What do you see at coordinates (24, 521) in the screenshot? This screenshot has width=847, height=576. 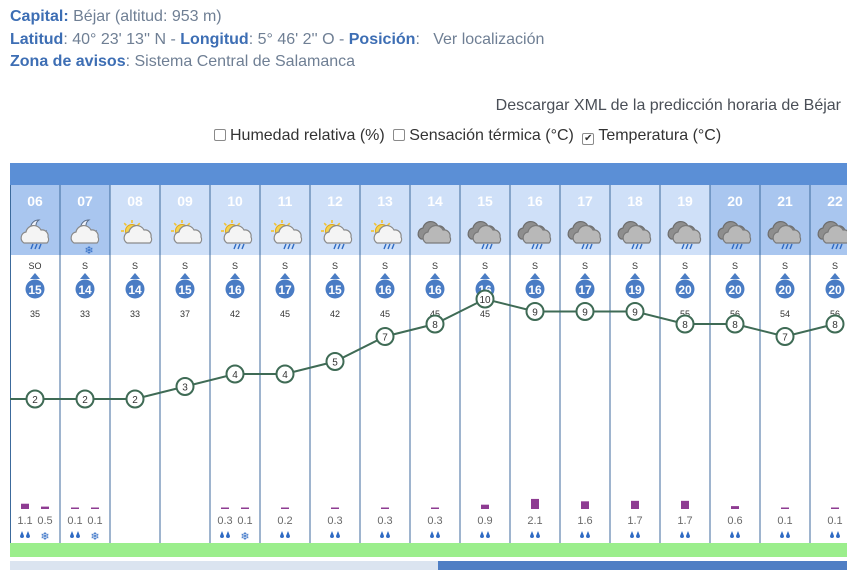 I see `precipitation-value: 1.1` at bounding box center [24, 521].